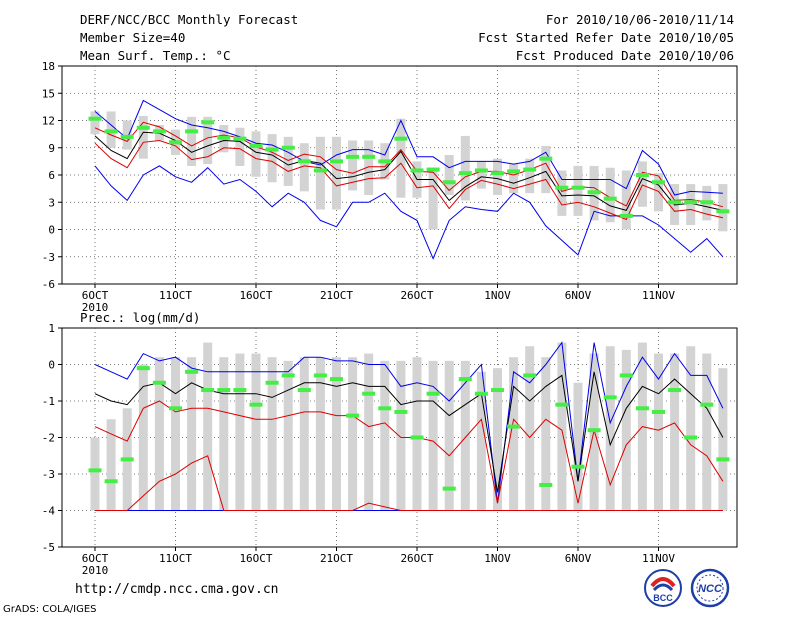 The width and height of the screenshot is (800, 618). Describe the element at coordinates (48, 121) in the screenshot. I see `y-tick-label: 12` at that location.